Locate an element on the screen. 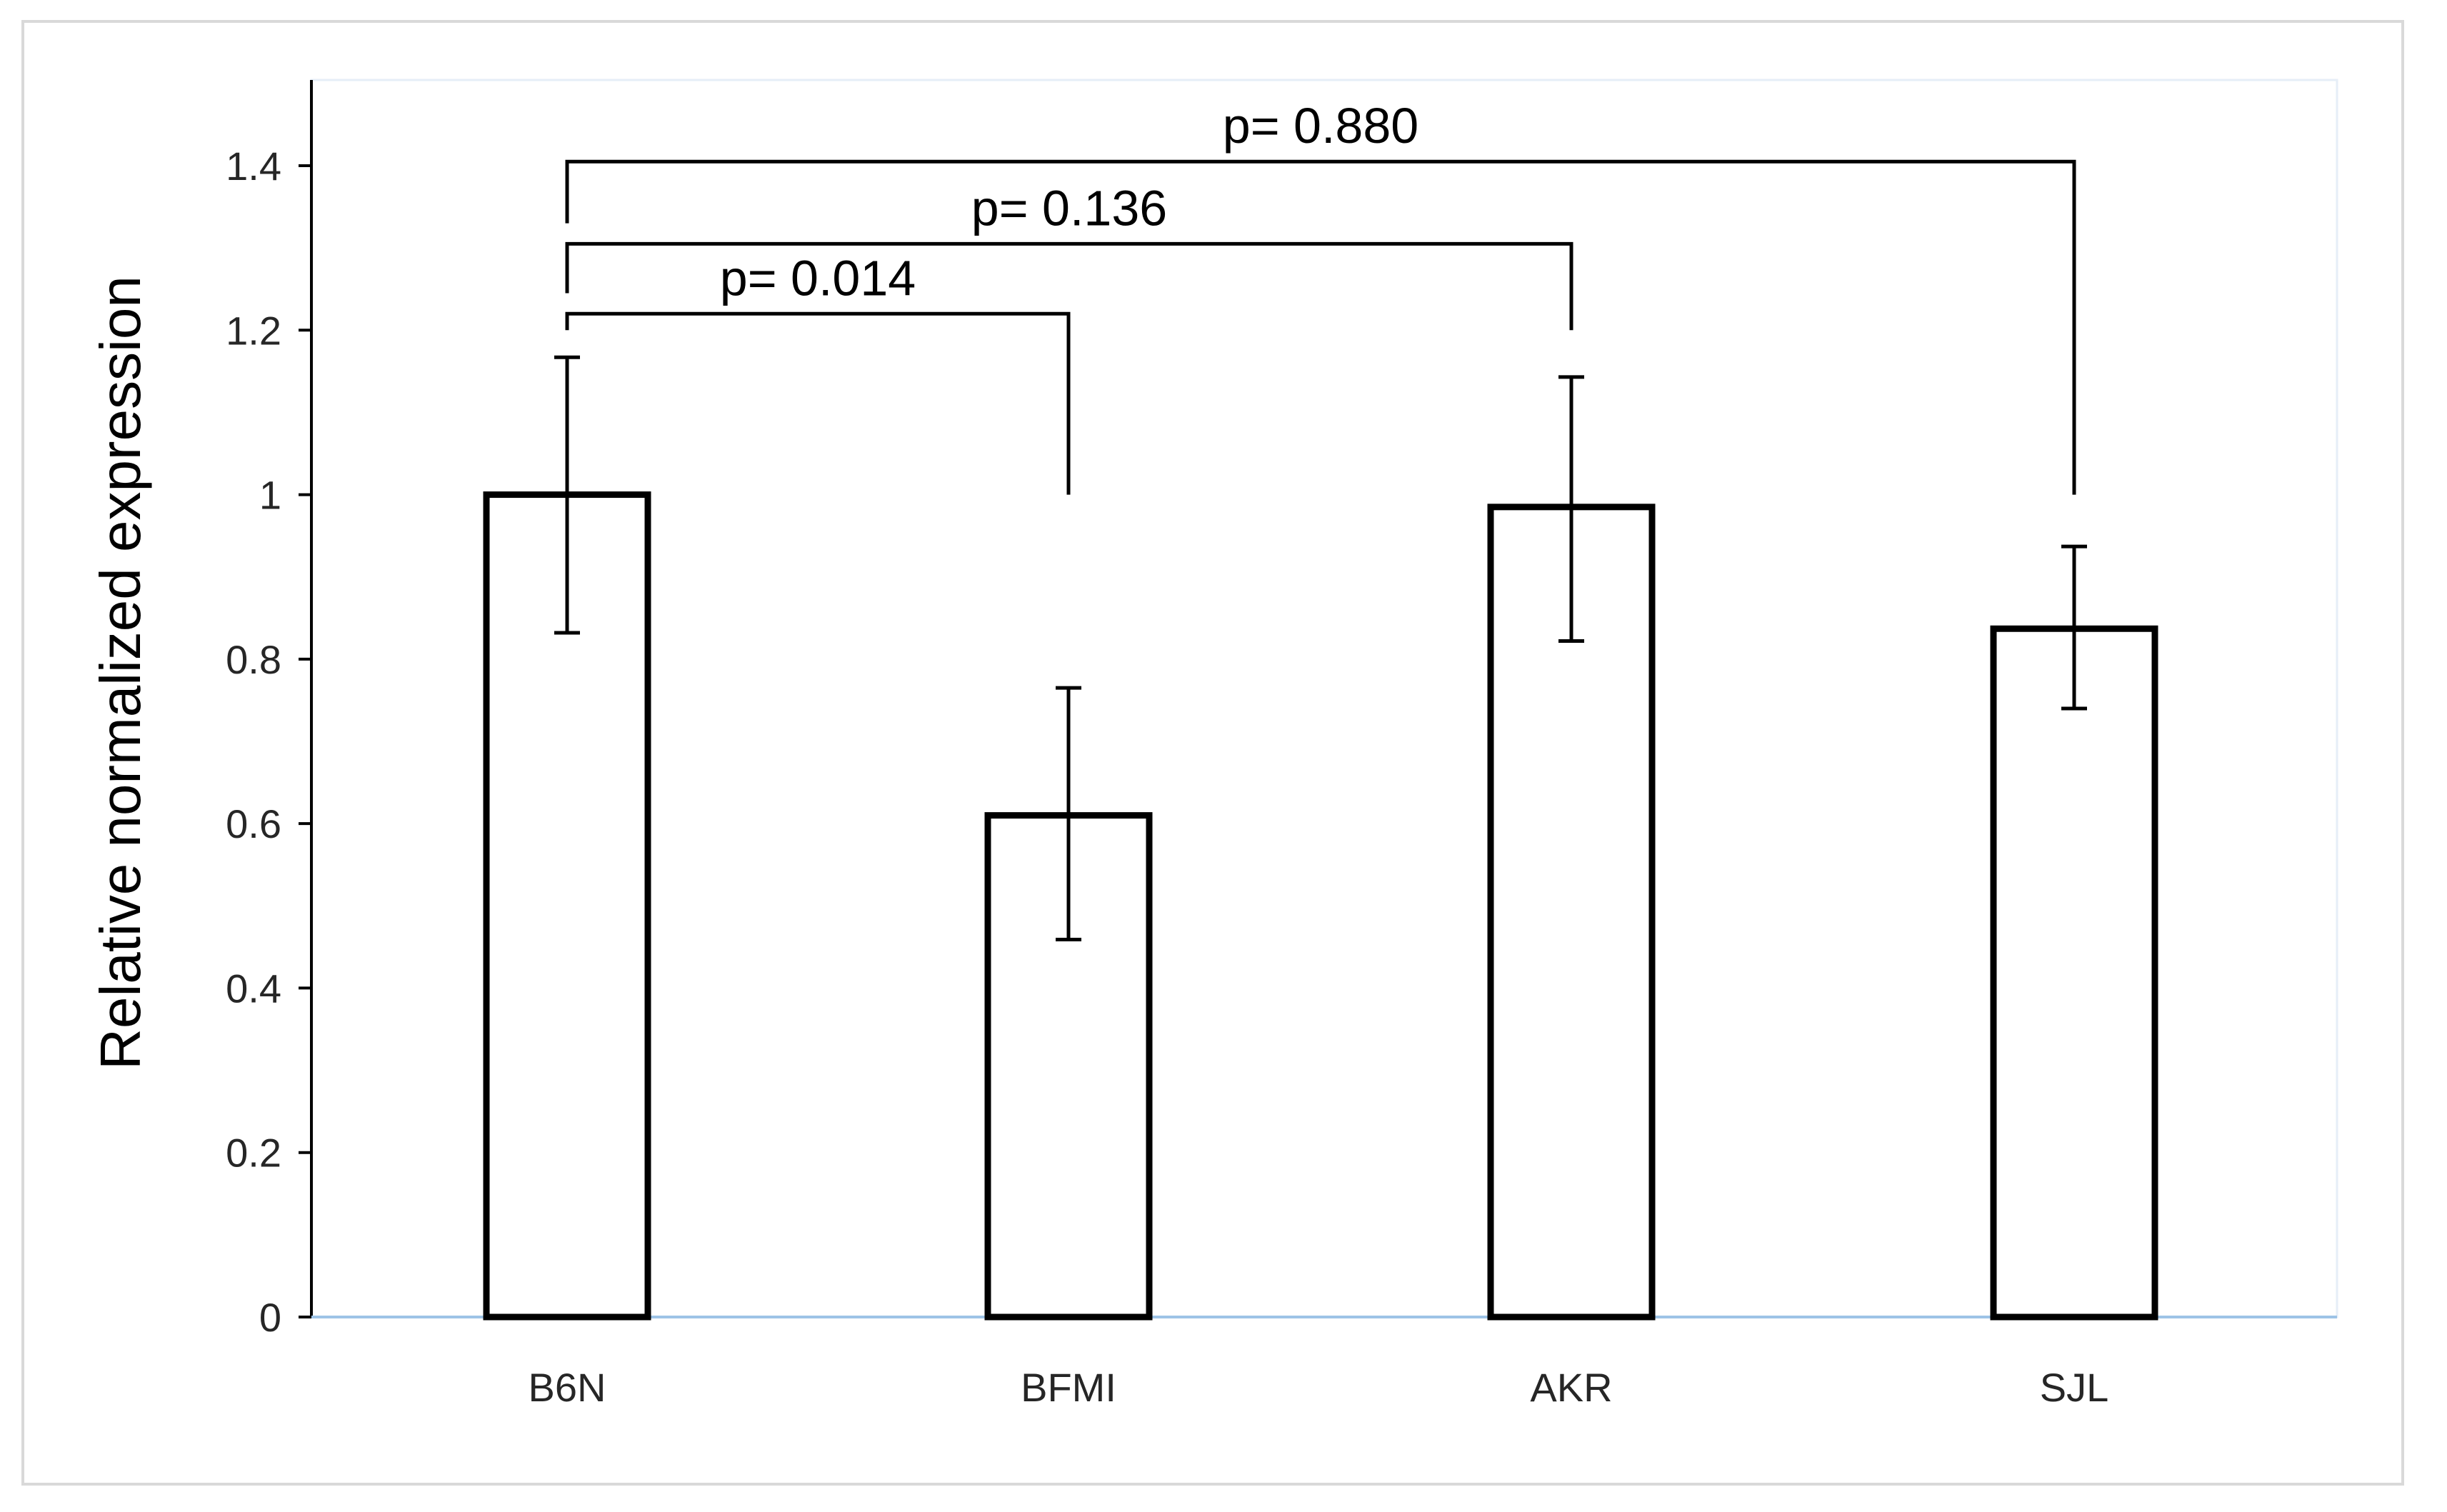  x-label-sjl: SJL is located at coordinates (2074, 1387).